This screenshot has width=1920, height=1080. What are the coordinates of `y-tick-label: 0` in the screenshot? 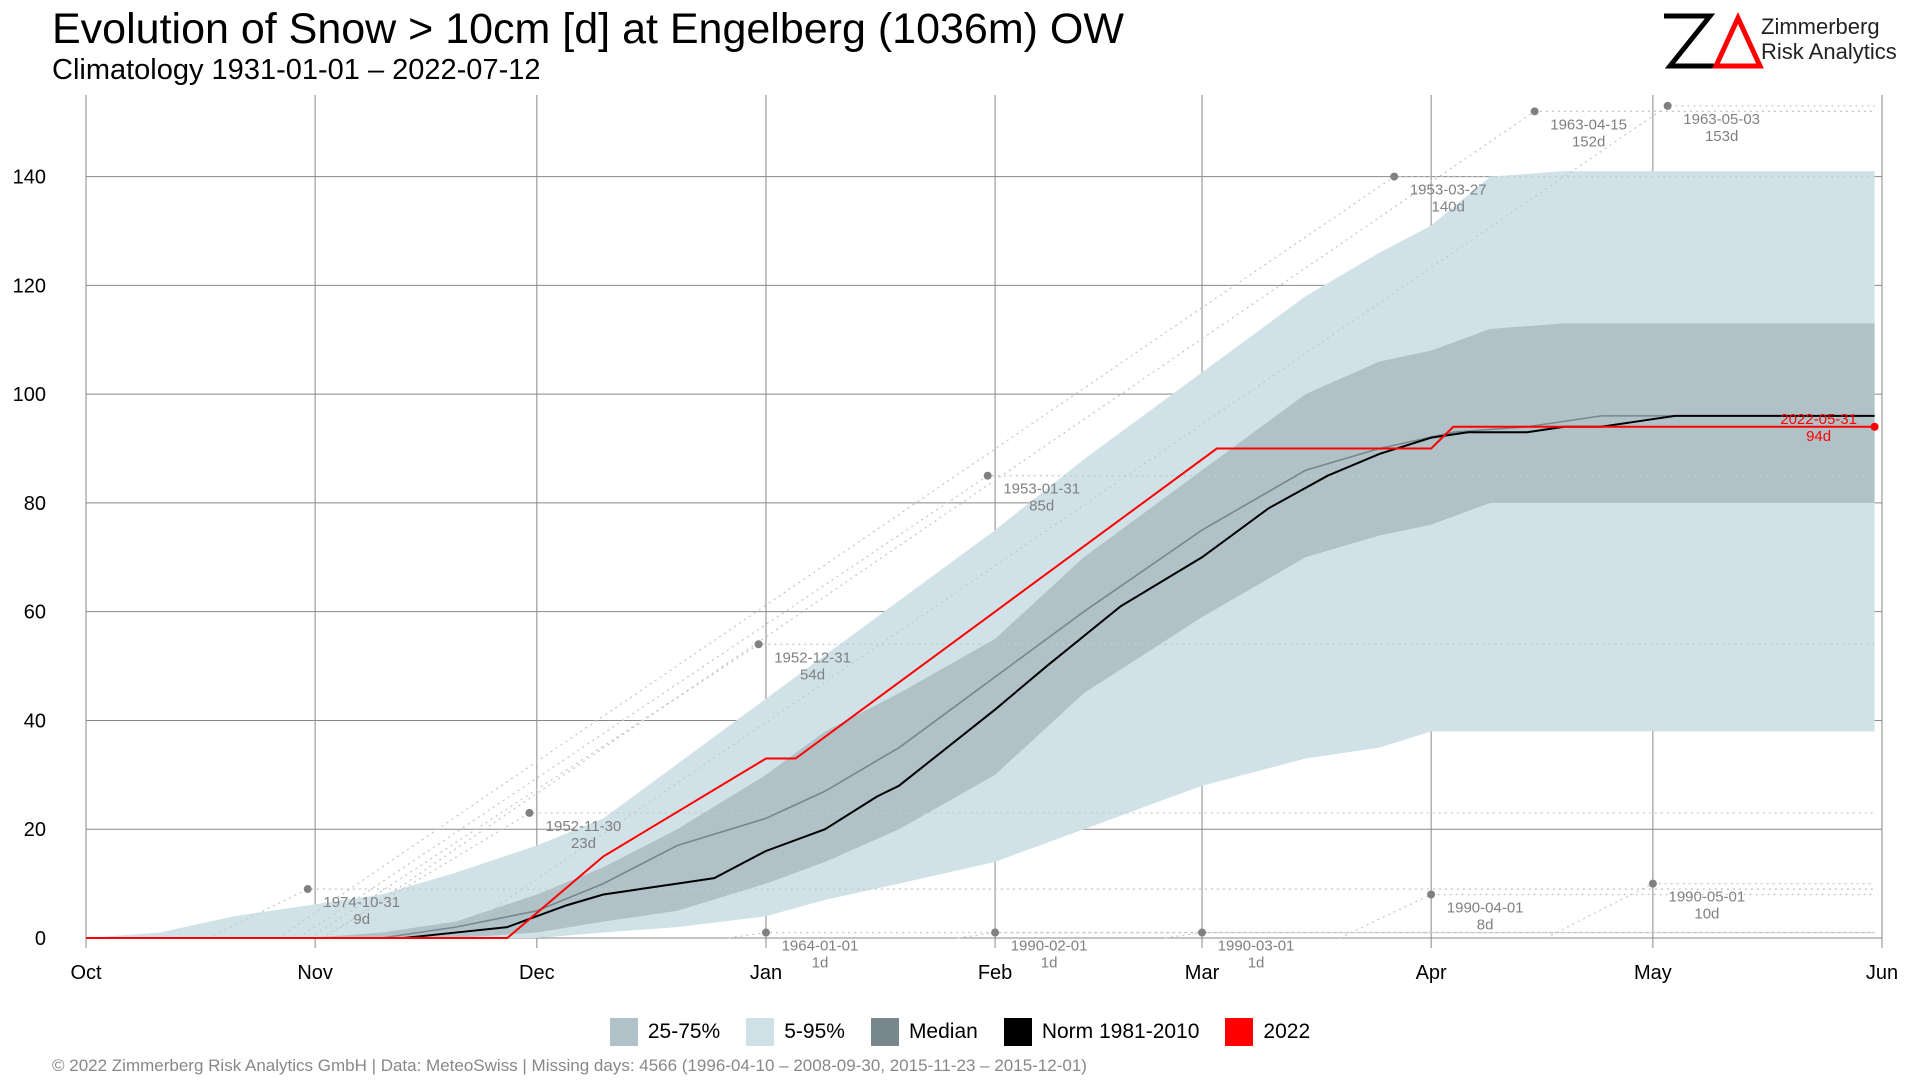 It's located at (40, 939).